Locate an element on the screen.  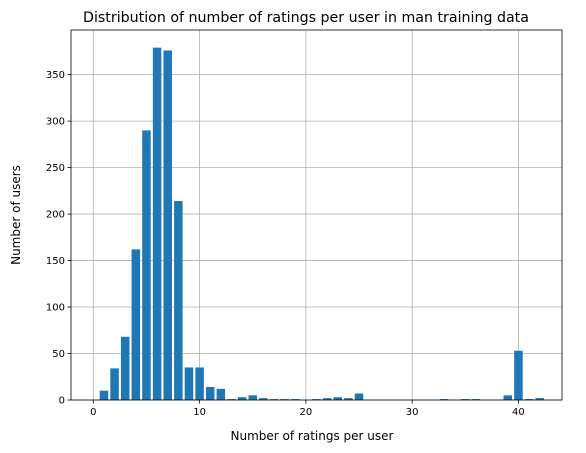
y-tick-label: 150 is located at coordinates (55, 261).